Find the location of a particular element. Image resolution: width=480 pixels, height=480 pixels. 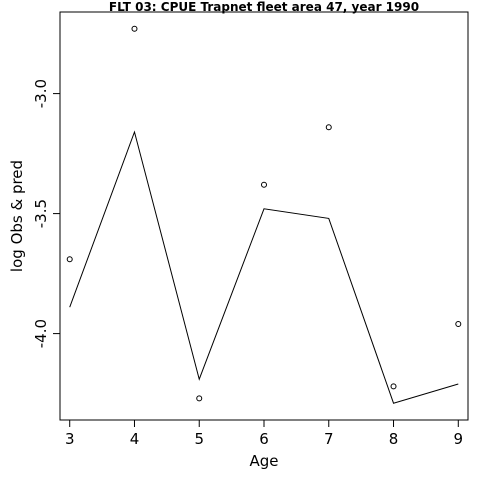

y-tick-label: -3.0 is located at coordinates (41, 93).